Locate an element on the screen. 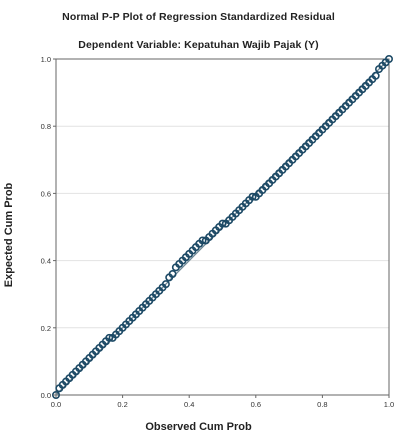 The height and width of the screenshot is (436, 397). y-tick-label: 0.2 is located at coordinates (46, 328).